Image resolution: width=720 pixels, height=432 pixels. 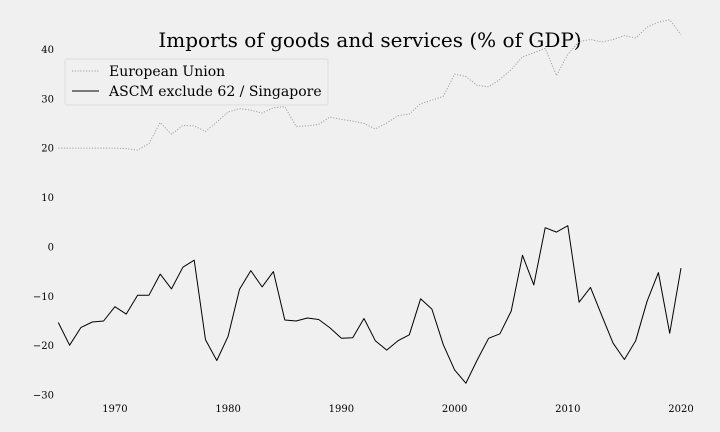 I want to click on data-point-european-union-1990, so click(x=341, y=119).